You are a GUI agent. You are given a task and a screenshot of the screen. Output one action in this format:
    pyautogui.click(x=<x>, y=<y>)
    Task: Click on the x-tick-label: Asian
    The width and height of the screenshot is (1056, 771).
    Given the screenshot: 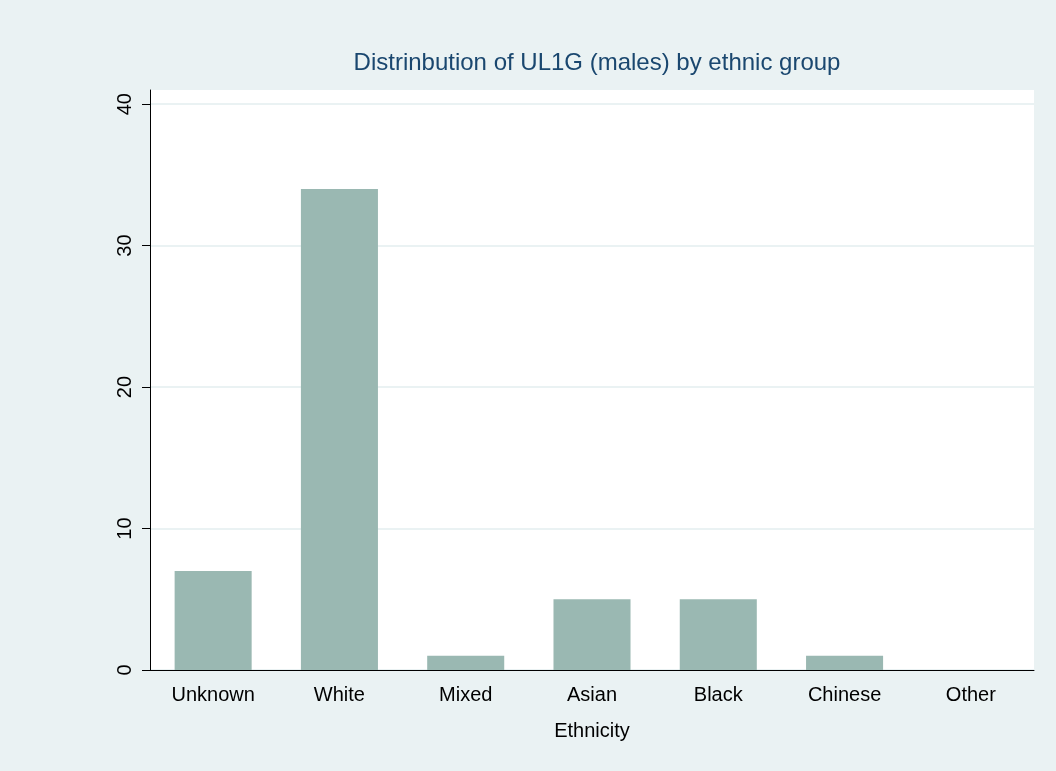 What is the action you would take?
    pyautogui.click(x=592, y=694)
    